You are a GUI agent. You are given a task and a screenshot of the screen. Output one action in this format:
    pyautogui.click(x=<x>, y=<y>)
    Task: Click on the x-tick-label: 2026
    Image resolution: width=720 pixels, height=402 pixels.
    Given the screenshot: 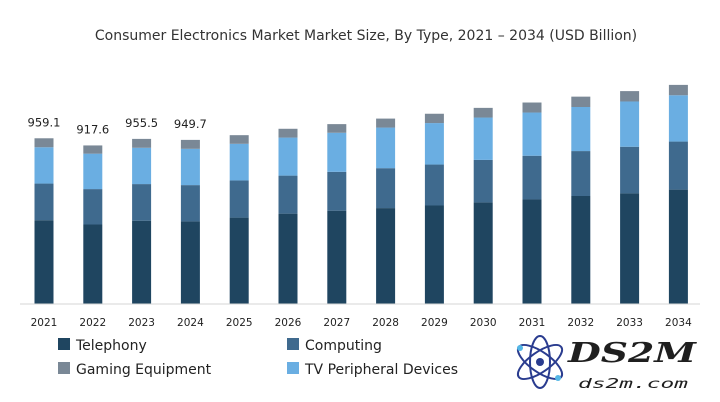 What is the action you would take?
    pyautogui.click(x=288, y=323)
    